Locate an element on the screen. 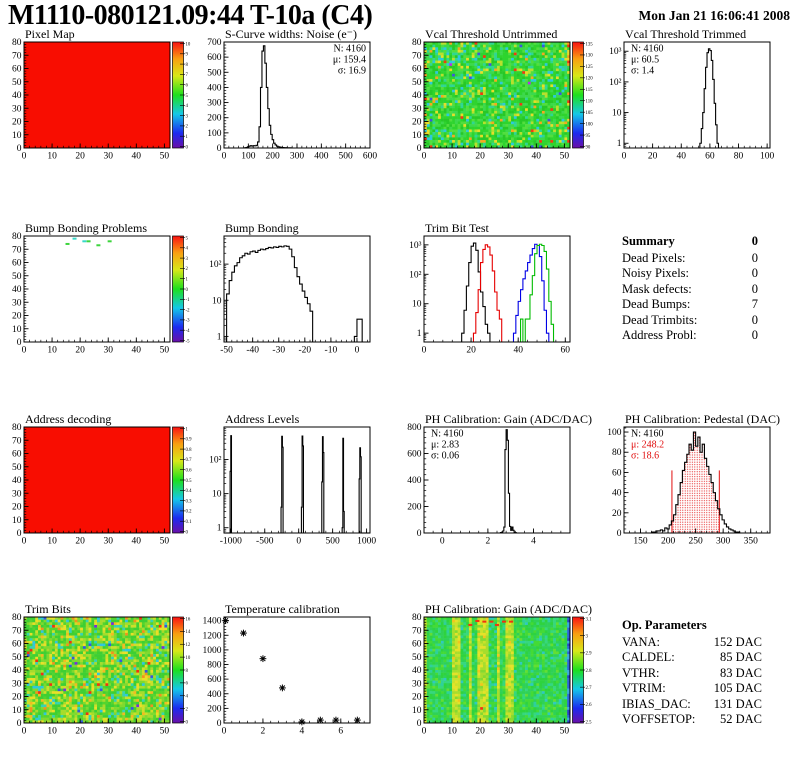 The image size is (796, 772). op-param-value: 131 DAC is located at coordinates (737, 703).